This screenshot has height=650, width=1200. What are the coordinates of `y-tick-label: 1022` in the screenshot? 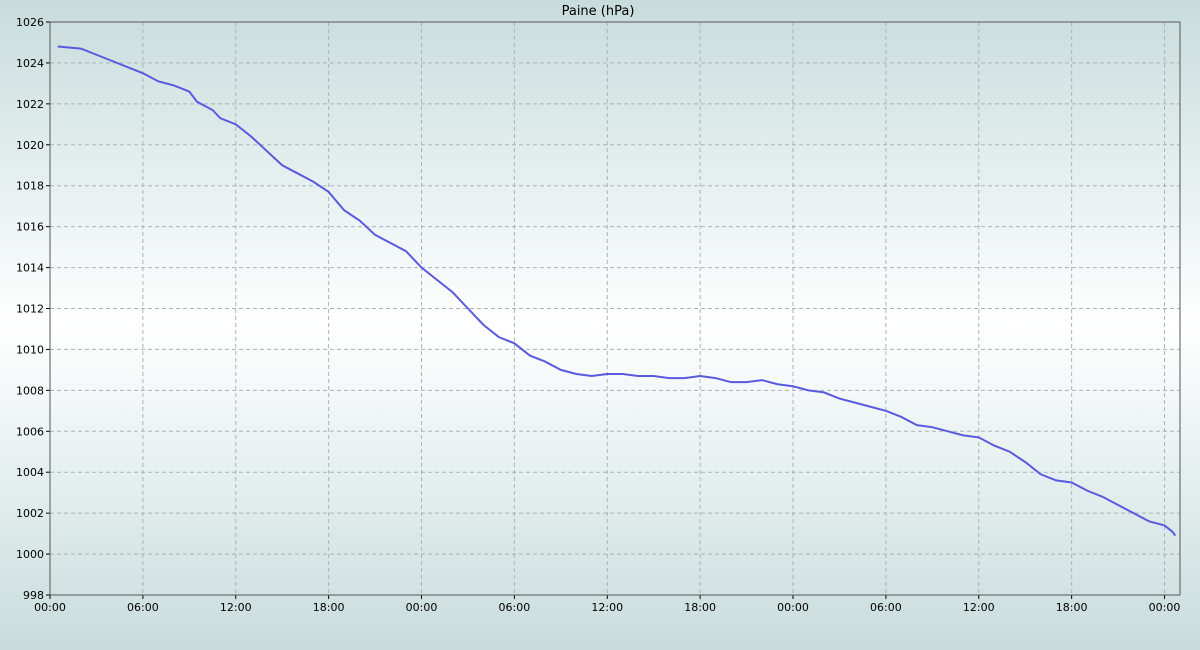 It's located at (30, 104).